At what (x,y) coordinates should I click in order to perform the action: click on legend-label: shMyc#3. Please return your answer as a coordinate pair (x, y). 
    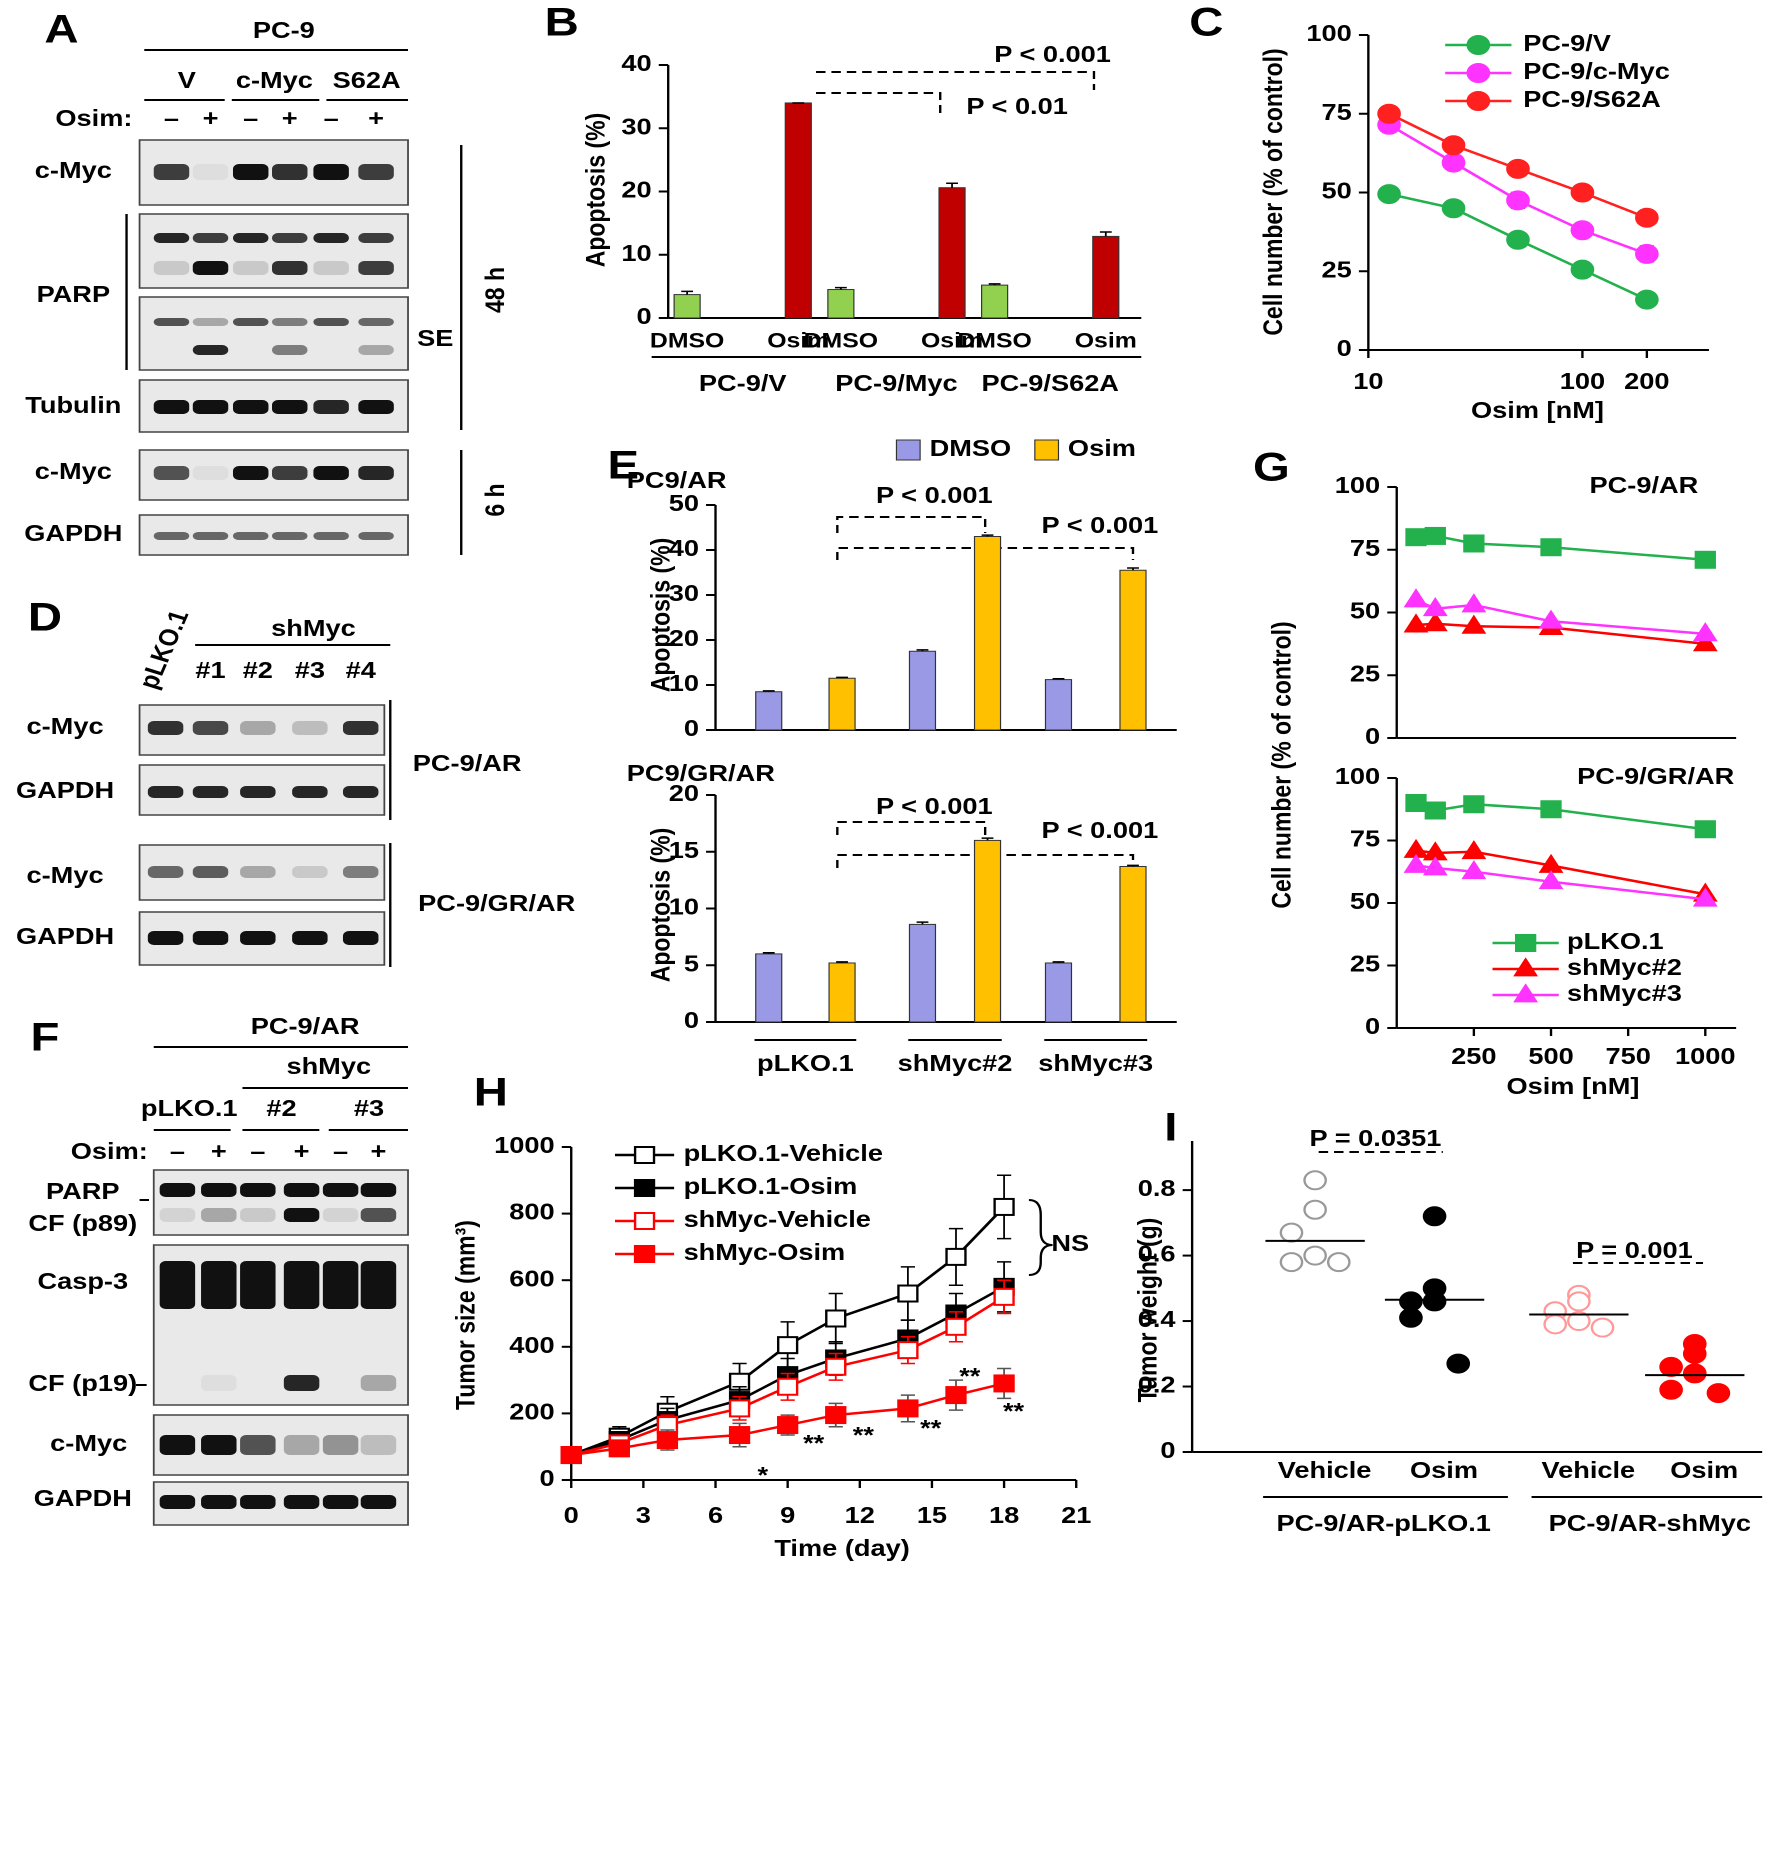
    Looking at the image, I should click on (1624, 994).